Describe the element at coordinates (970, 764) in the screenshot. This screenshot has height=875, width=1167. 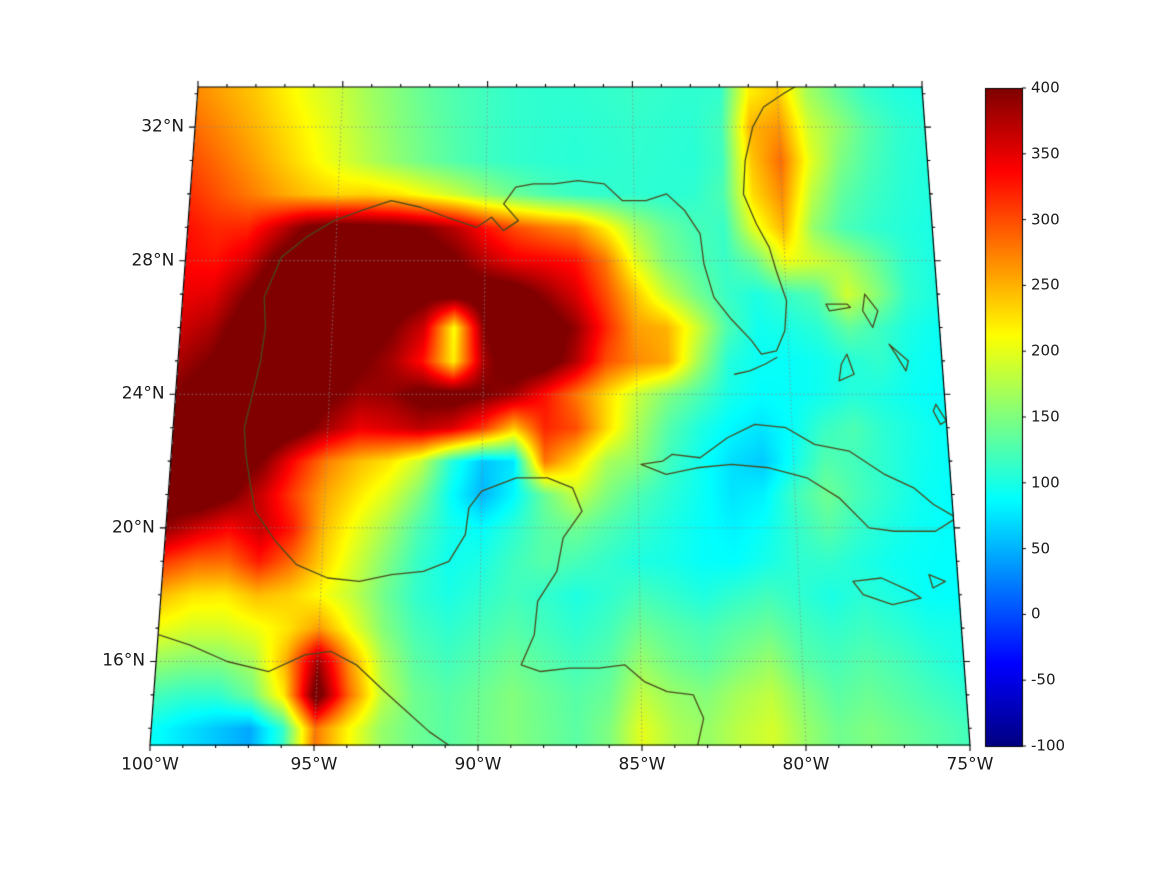
I see `lon-tick-label: 75°W` at that location.